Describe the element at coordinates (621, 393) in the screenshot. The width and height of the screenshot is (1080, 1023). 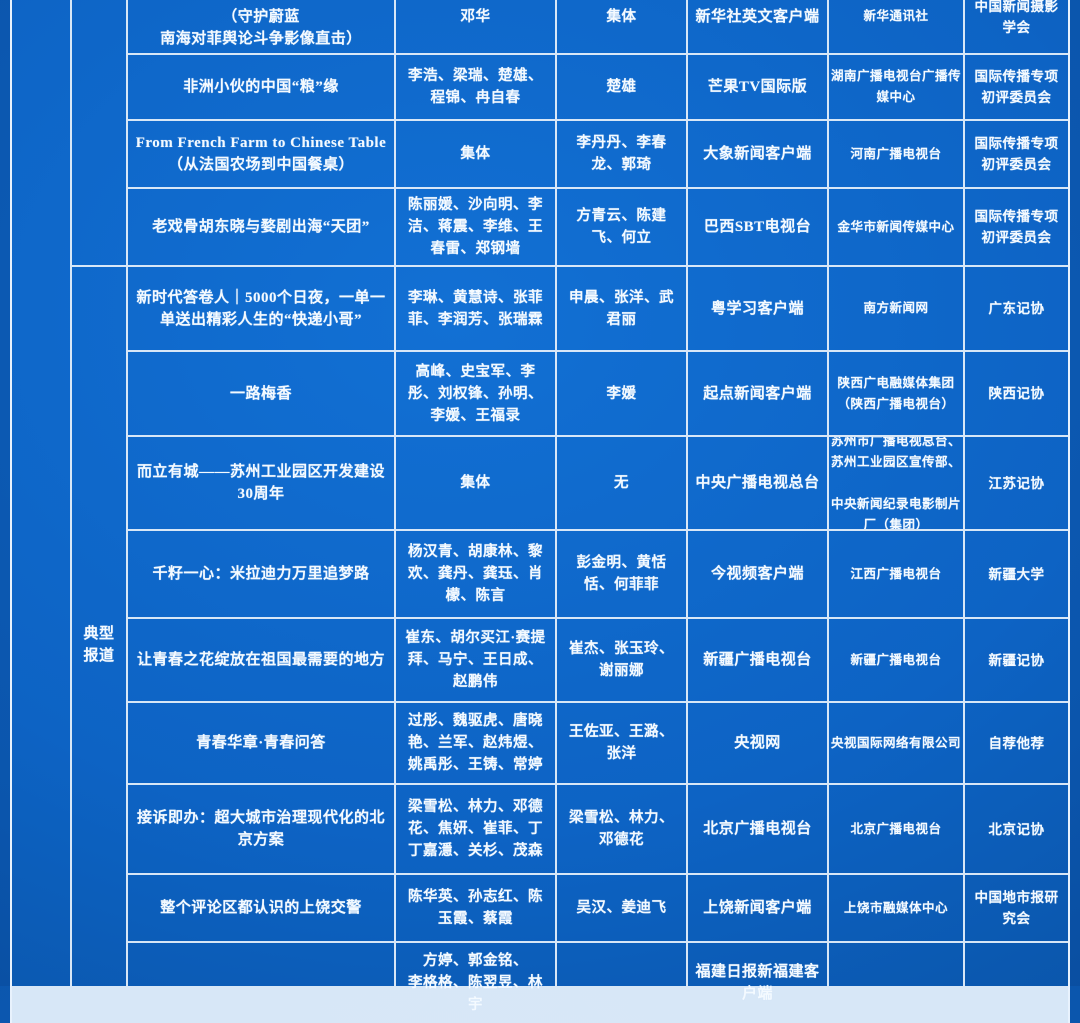
I see `cell-editors: 李媛` at that location.